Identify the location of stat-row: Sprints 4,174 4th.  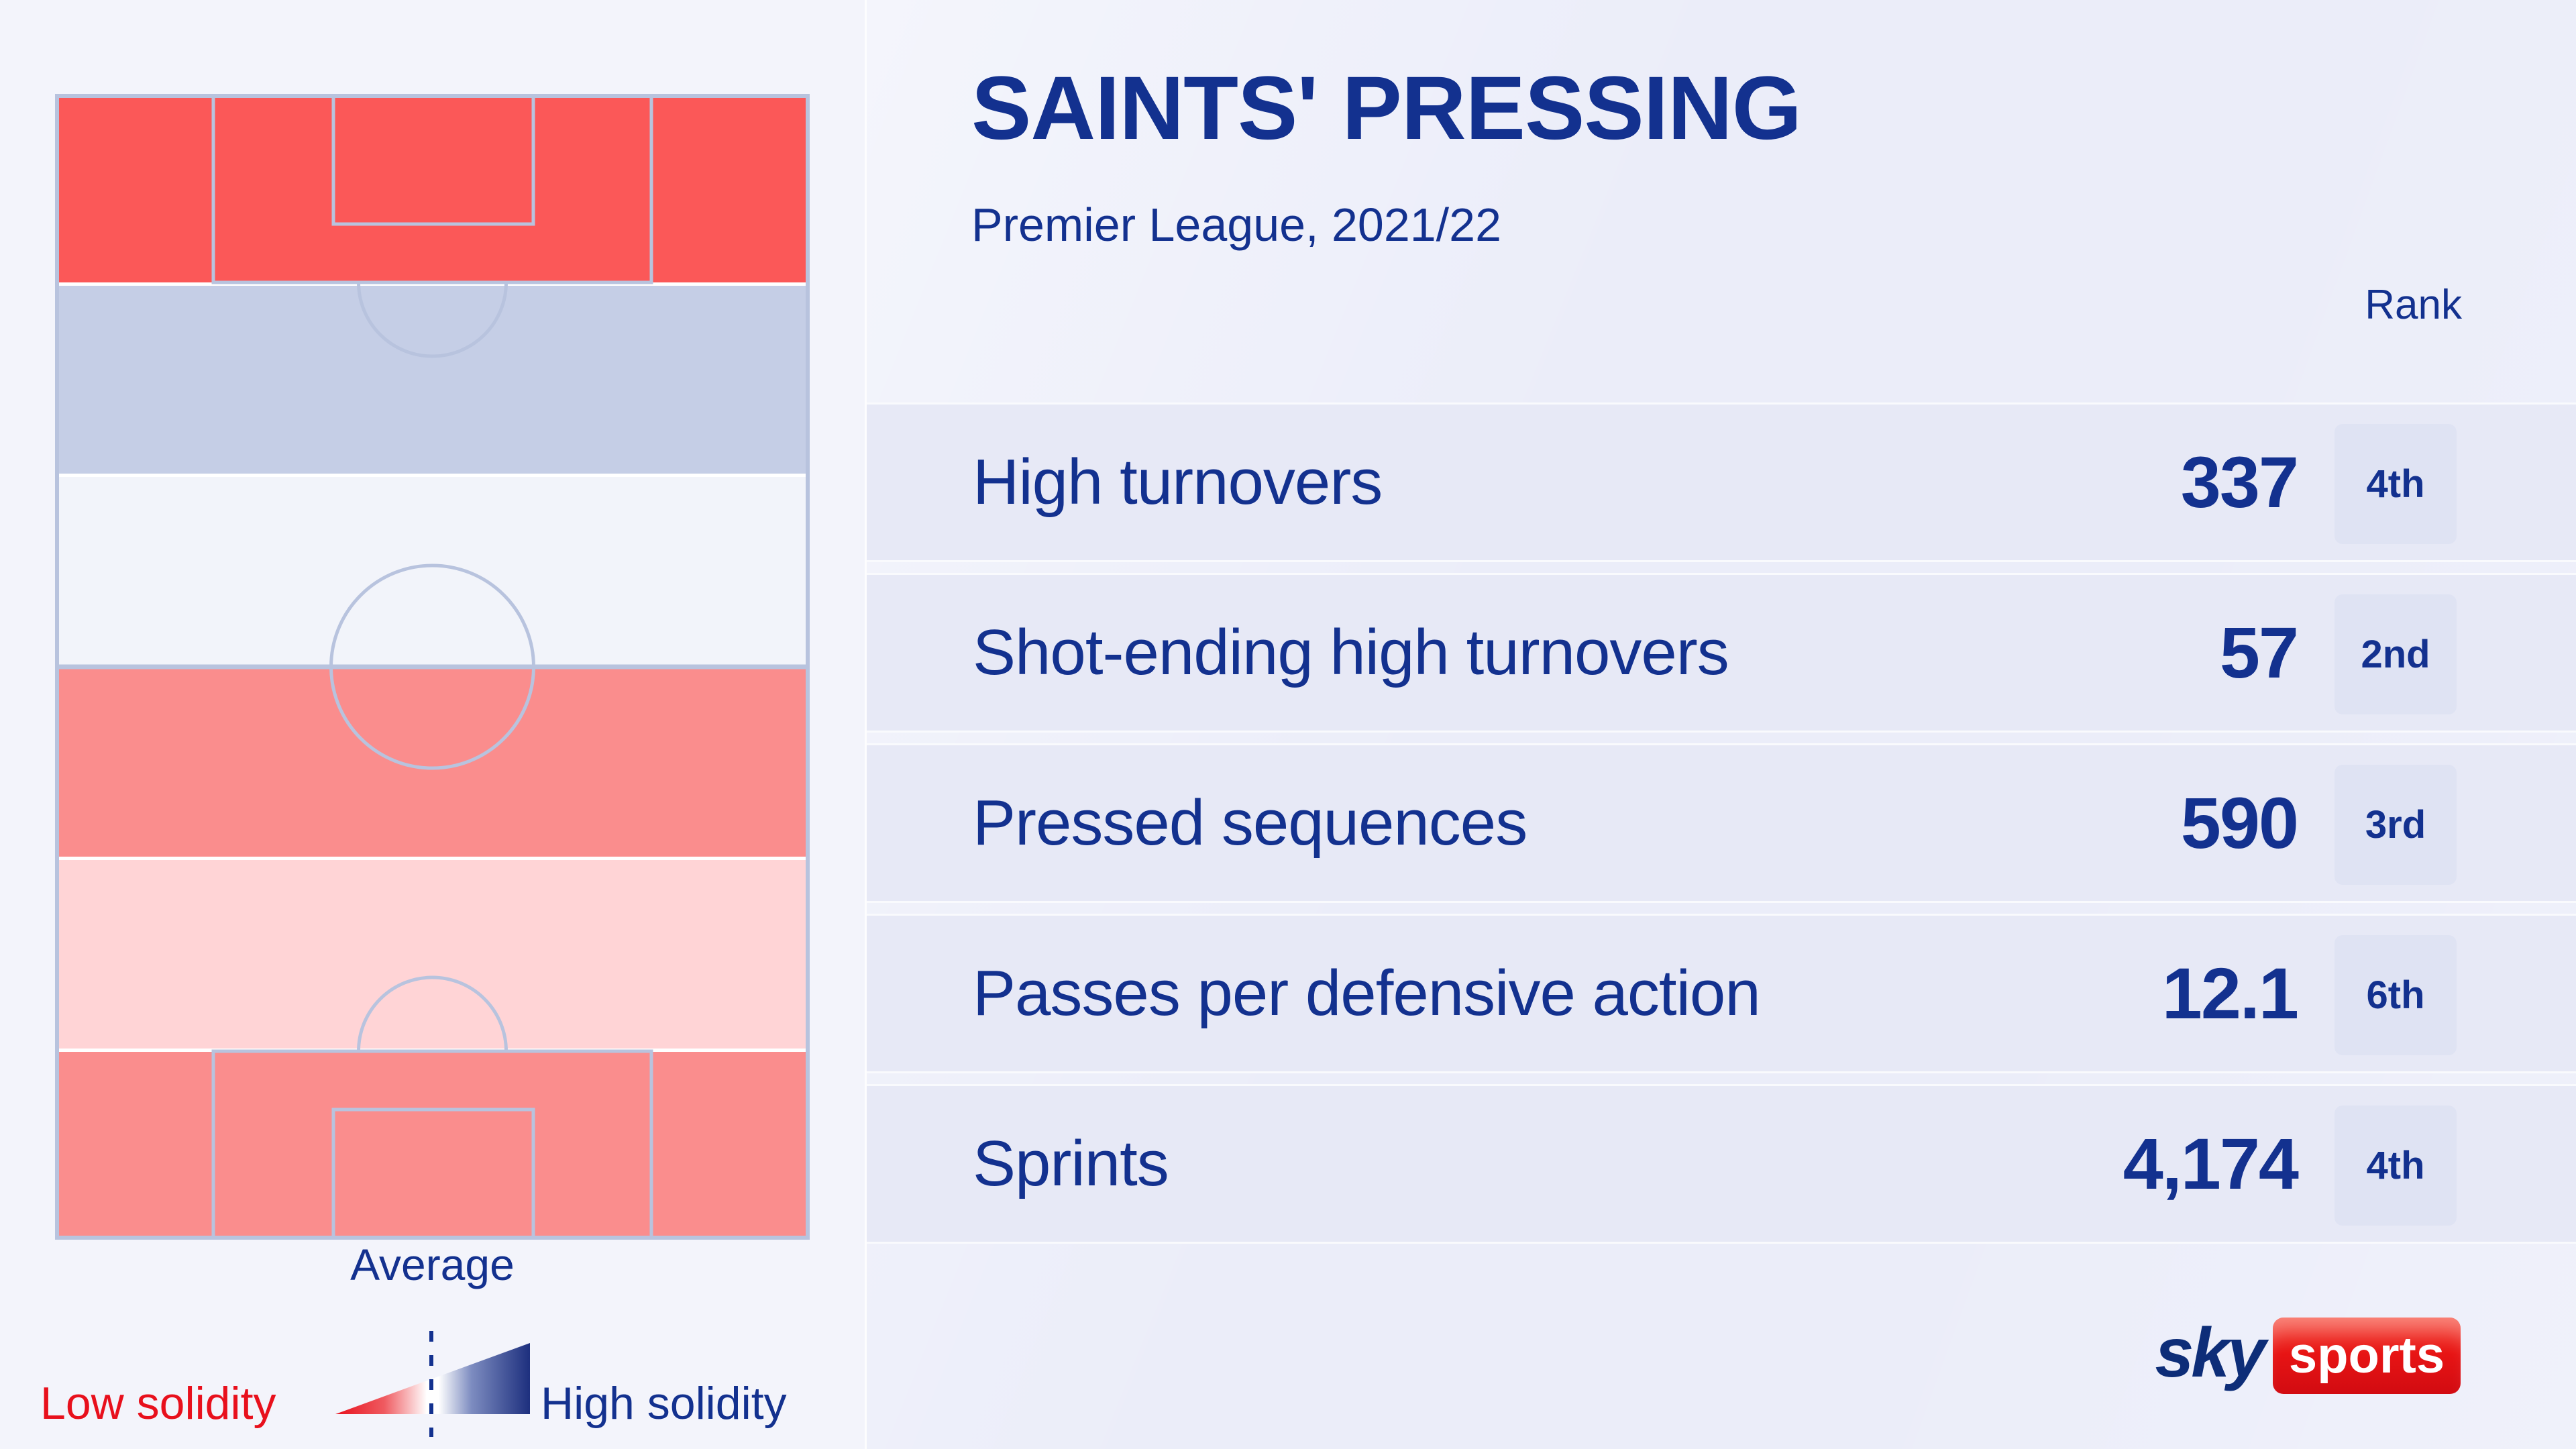
(1721, 1164).